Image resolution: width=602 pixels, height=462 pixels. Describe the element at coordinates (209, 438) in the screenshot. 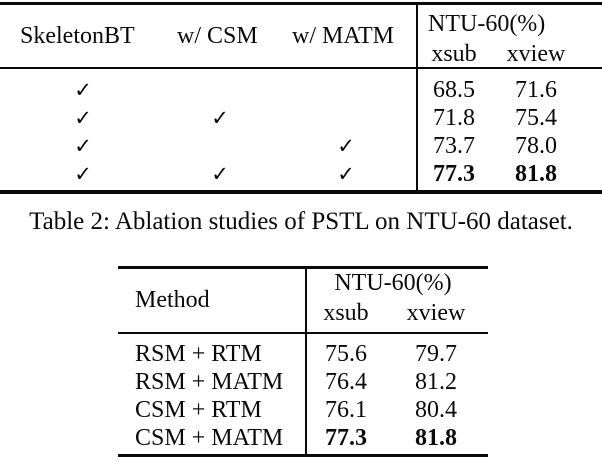

I see `method-name: CSM + MATM` at that location.